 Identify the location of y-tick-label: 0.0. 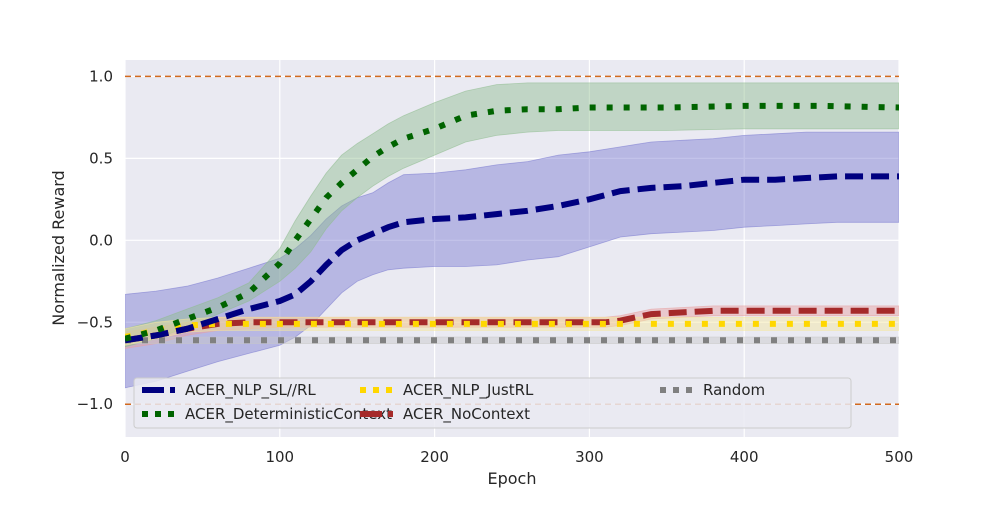
(101, 240).